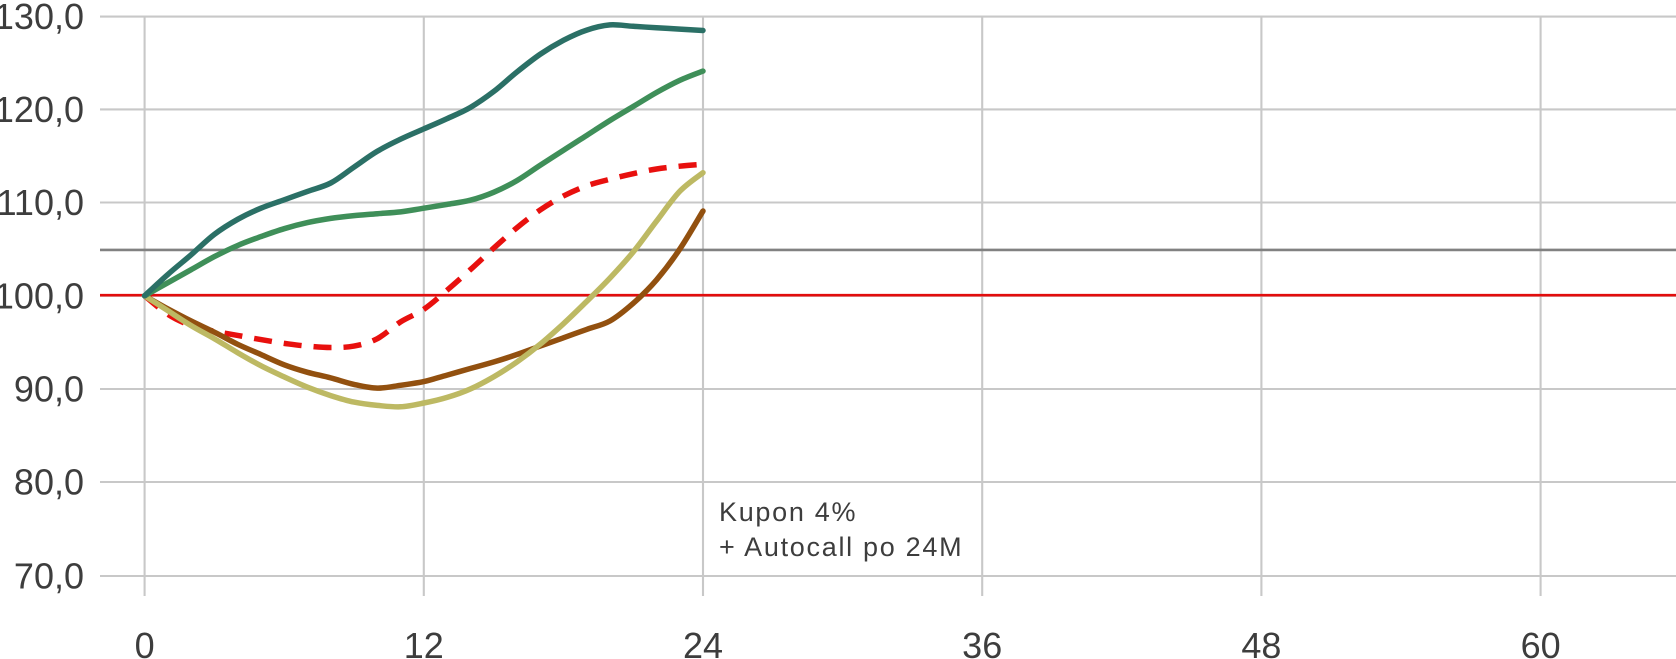 The width and height of the screenshot is (1676, 659). What do you see at coordinates (841, 547) in the screenshot?
I see `svg-text: + Autocall po 24M` at bounding box center [841, 547].